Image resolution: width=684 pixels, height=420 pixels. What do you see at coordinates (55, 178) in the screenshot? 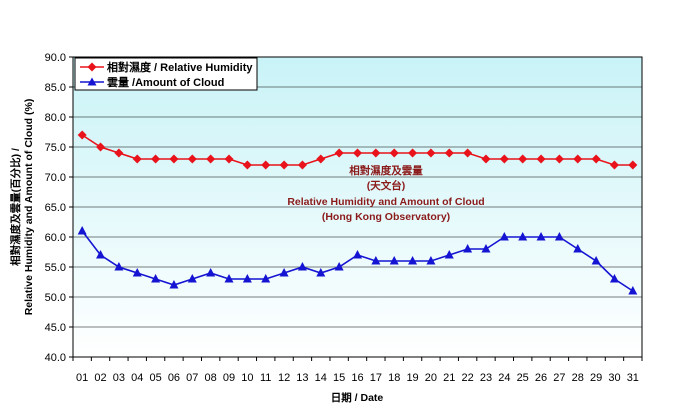
I see `y-tick-label: 70.0` at bounding box center [55, 178].